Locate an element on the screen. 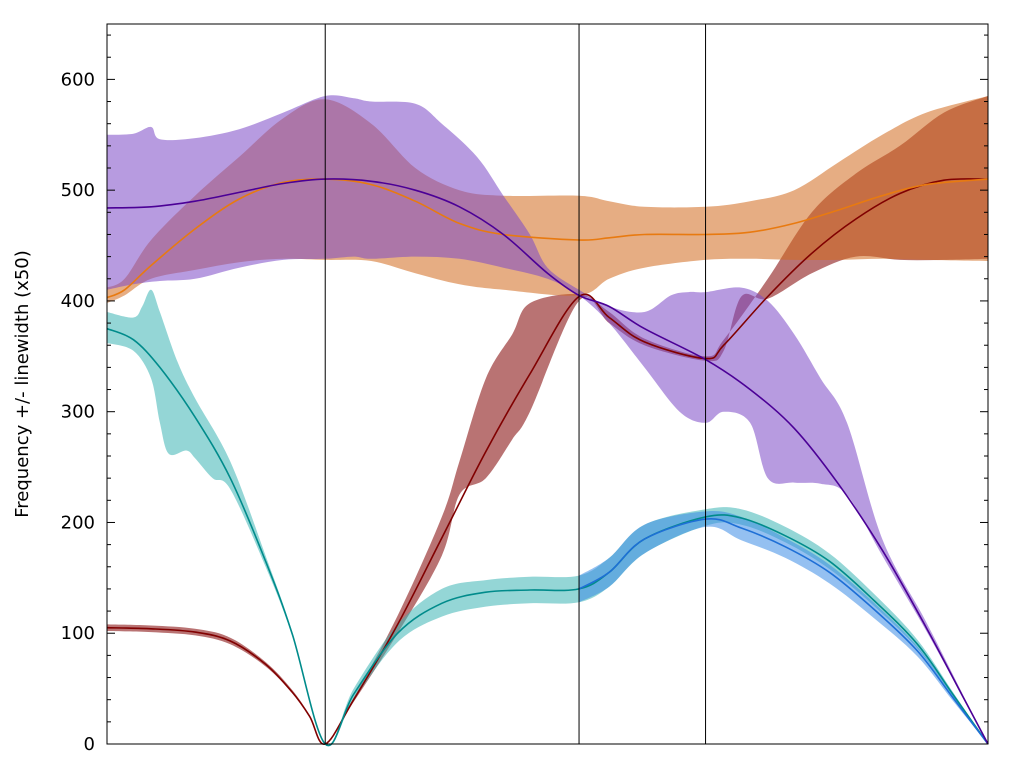 The width and height of the screenshot is (1024, 768). y-tick-label: 300 is located at coordinates (78, 412).